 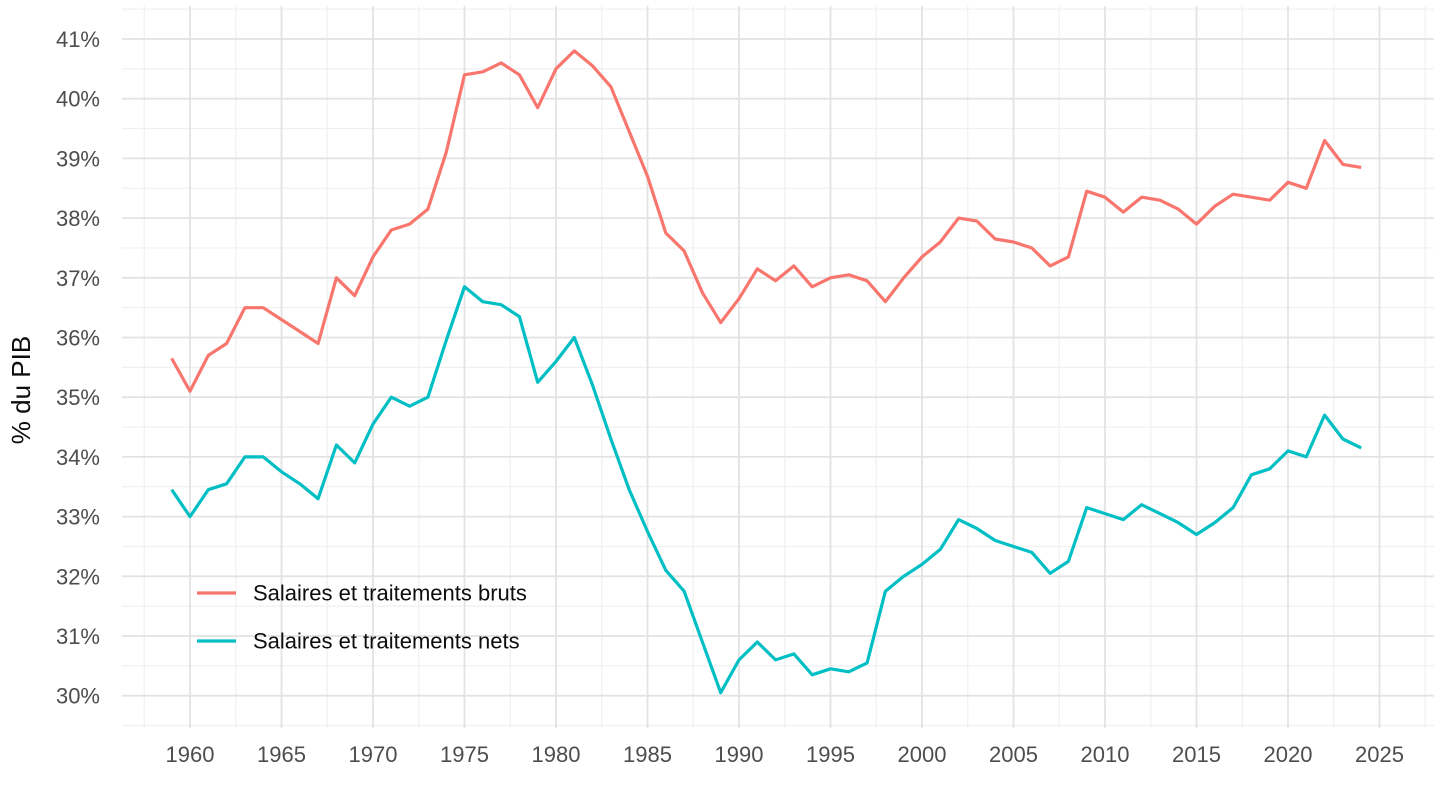 I want to click on y-tick-label: 33%, so click(x=78, y=517).